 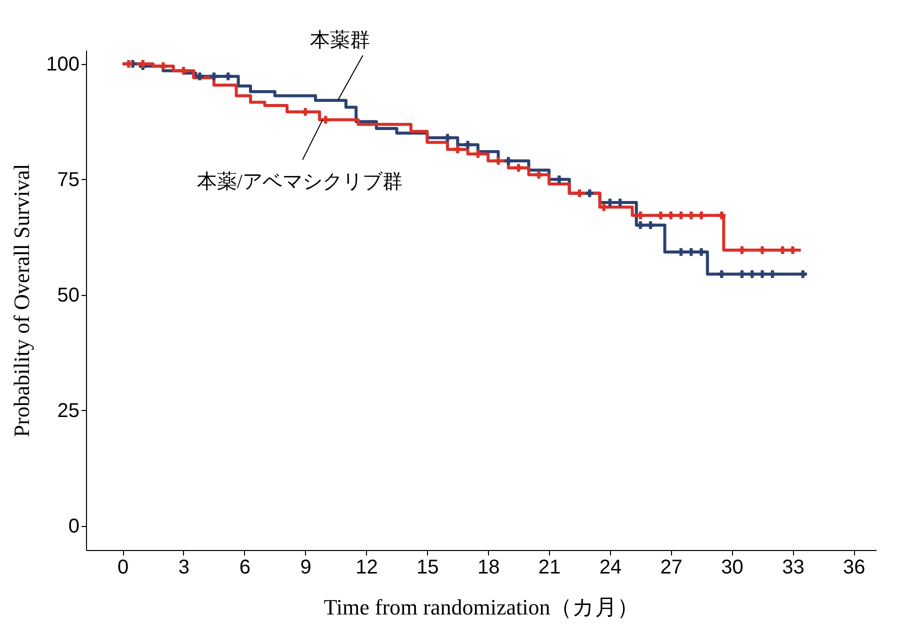 I want to click on x-tick-label: 36, so click(x=854, y=567).